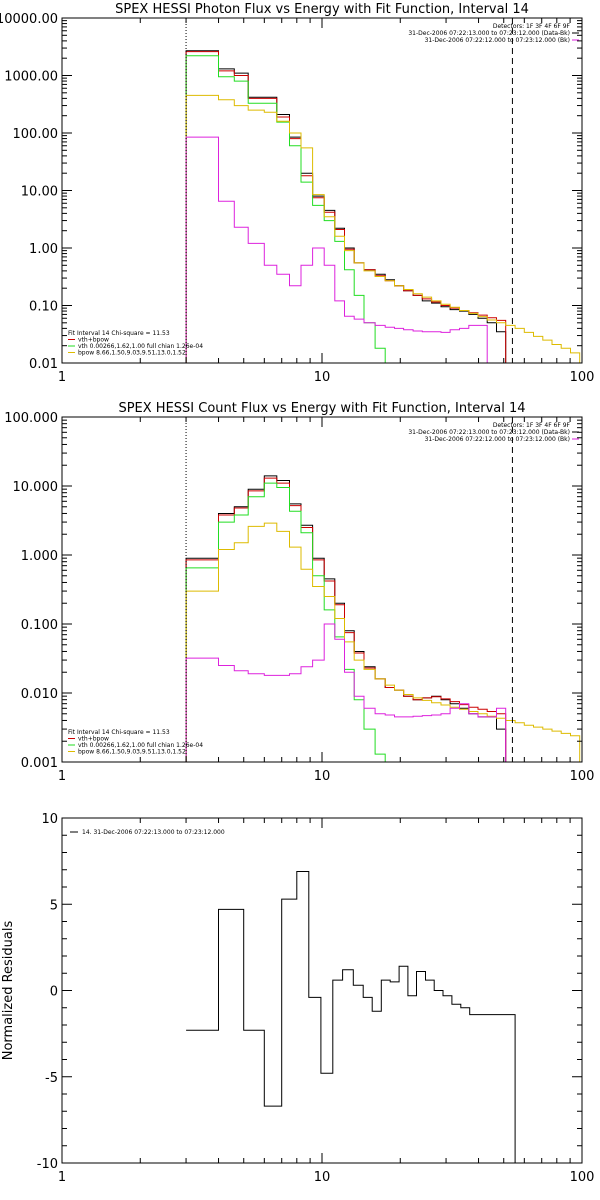 The height and width of the screenshot is (1200, 600). I want to click on y-tick-label: 1000.00, so click(31, 77).